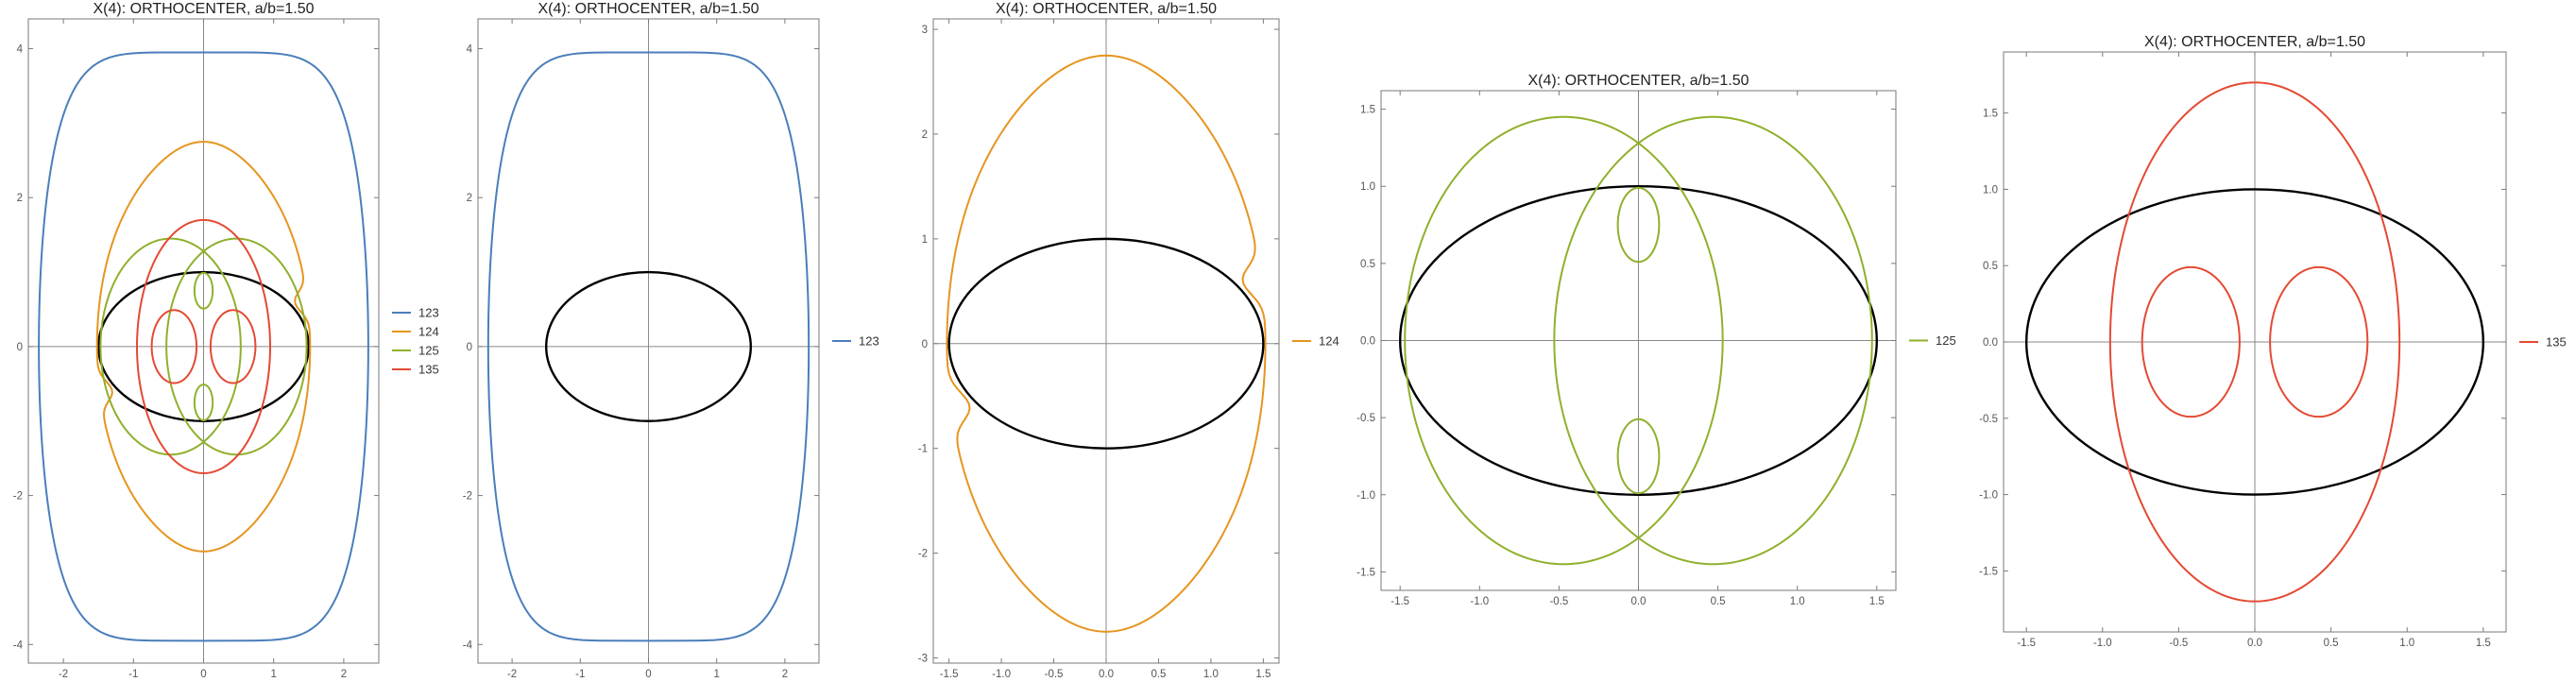 This screenshot has height=682, width=2576. Describe the element at coordinates (856, 341) in the screenshot. I see `legend: 123` at that location.